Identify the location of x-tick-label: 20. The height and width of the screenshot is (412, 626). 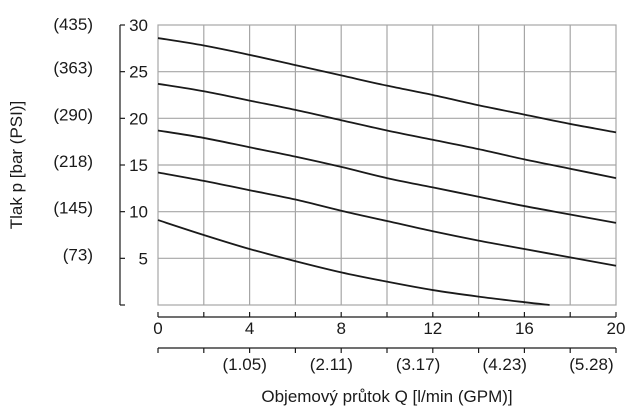
(616, 328).